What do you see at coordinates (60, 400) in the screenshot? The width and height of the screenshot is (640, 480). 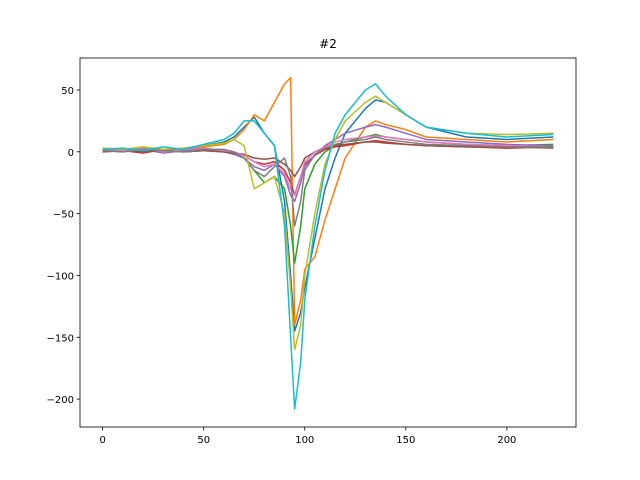 I see `y-tick-label: −200` at bounding box center [60, 400].